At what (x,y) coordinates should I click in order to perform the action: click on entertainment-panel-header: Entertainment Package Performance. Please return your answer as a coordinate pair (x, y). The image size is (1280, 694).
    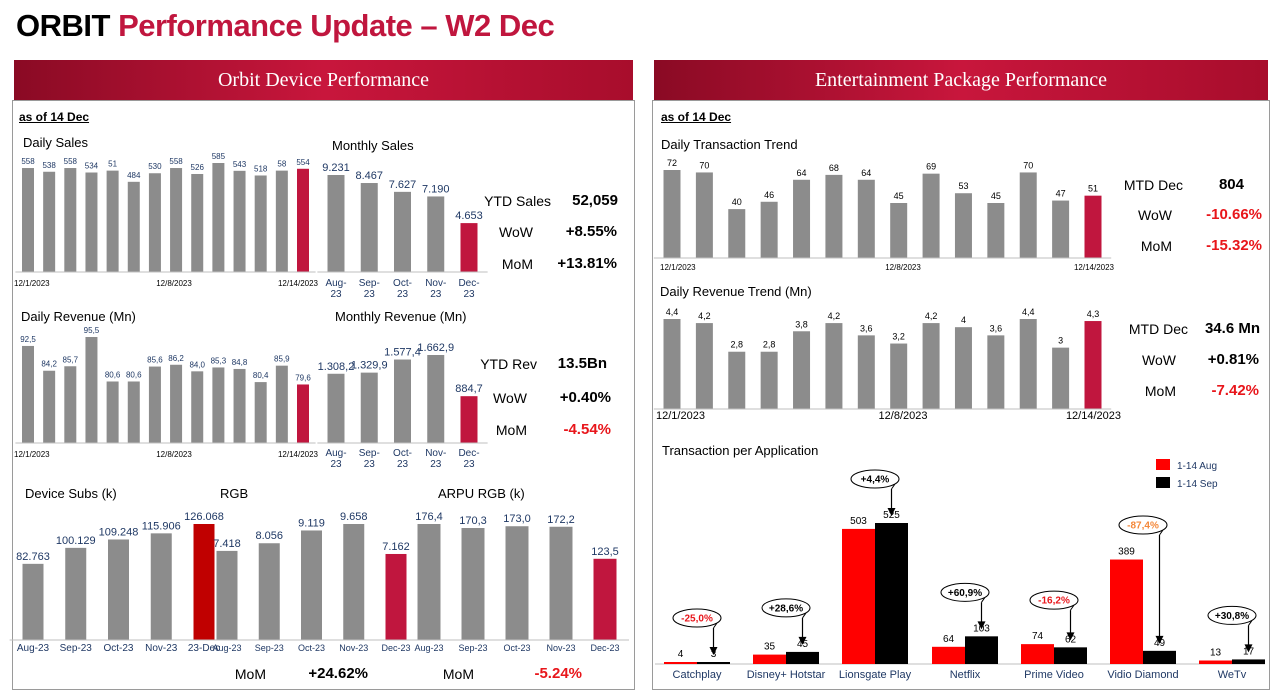
    Looking at the image, I should click on (961, 80).